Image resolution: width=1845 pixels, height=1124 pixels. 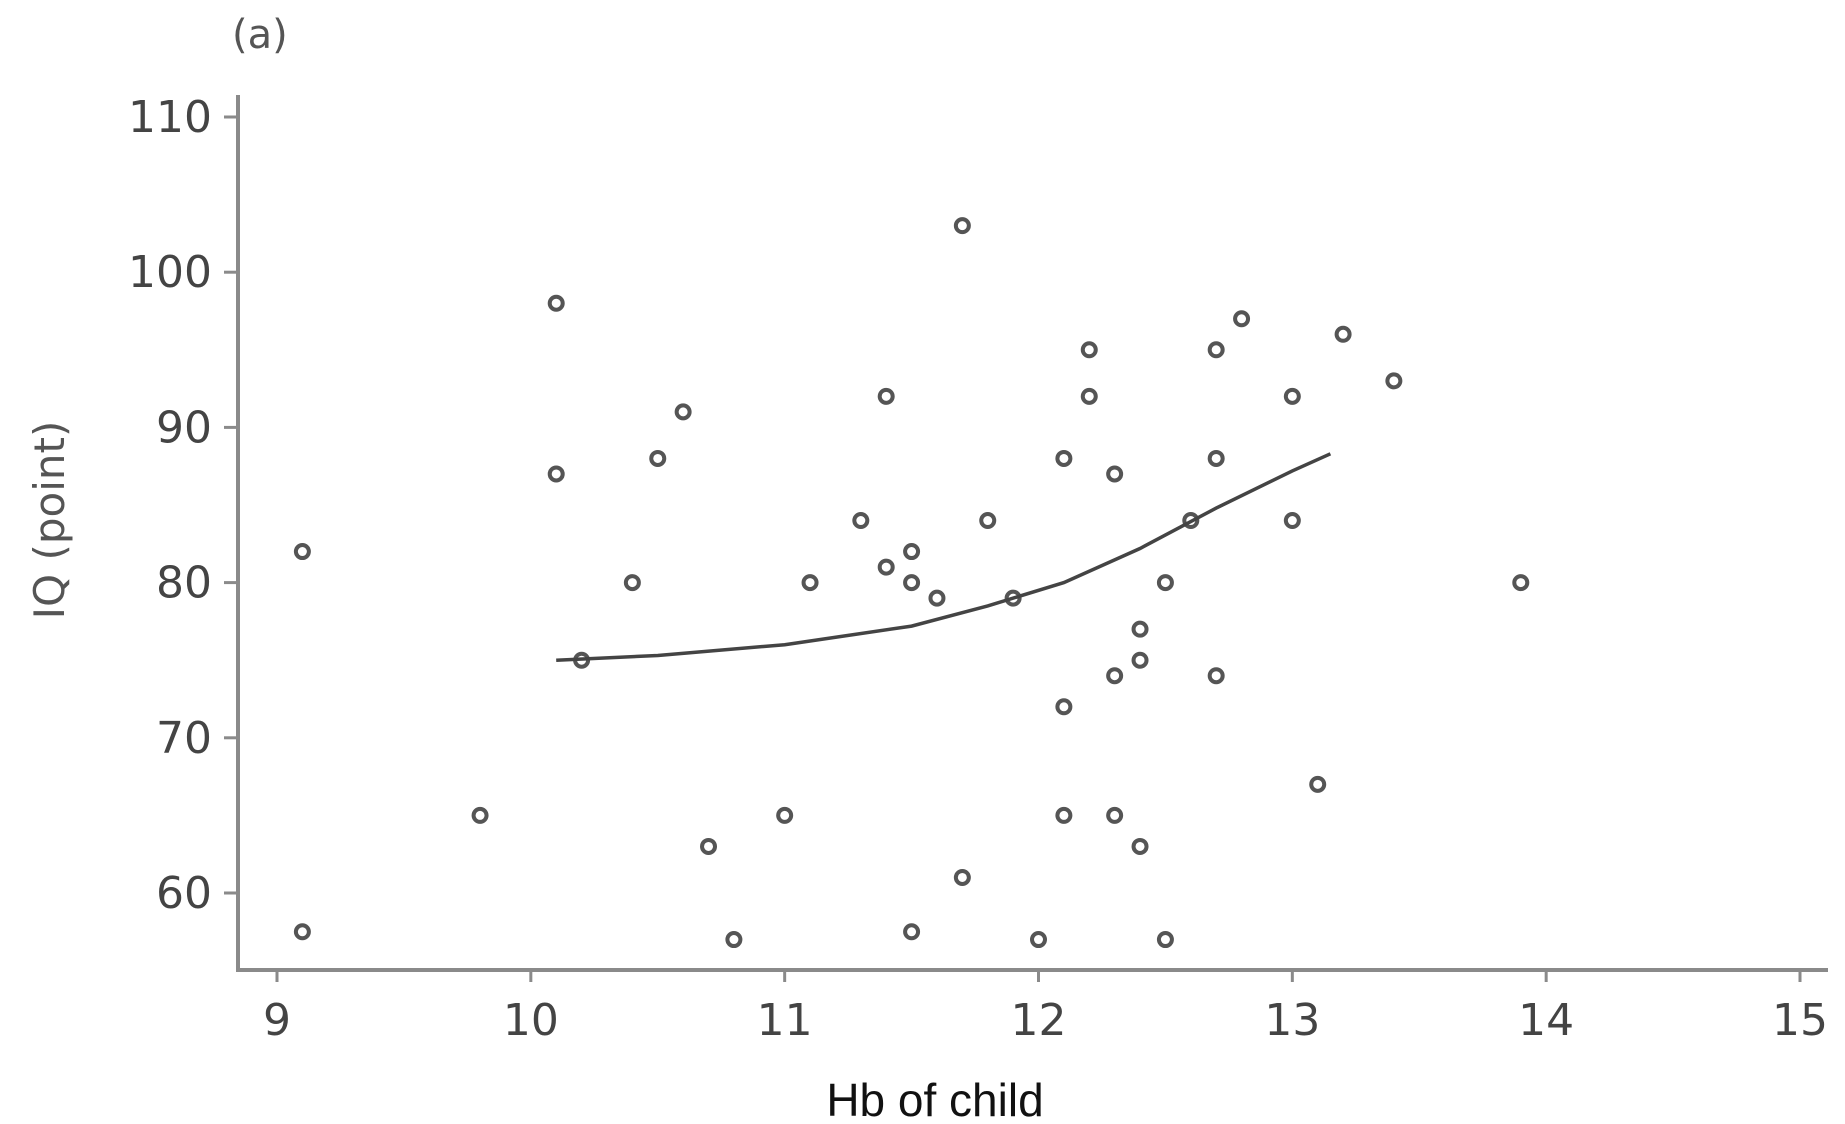 What do you see at coordinates (1039, 1020) in the screenshot?
I see `x-tick-label: 12` at bounding box center [1039, 1020].